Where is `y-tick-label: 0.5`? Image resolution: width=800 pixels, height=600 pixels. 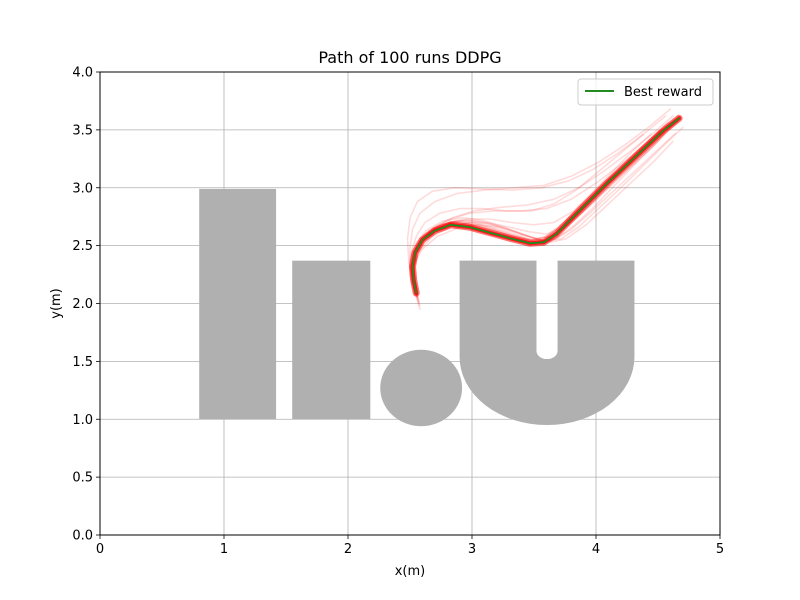 y-tick-label: 0.5 is located at coordinates (82, 478).